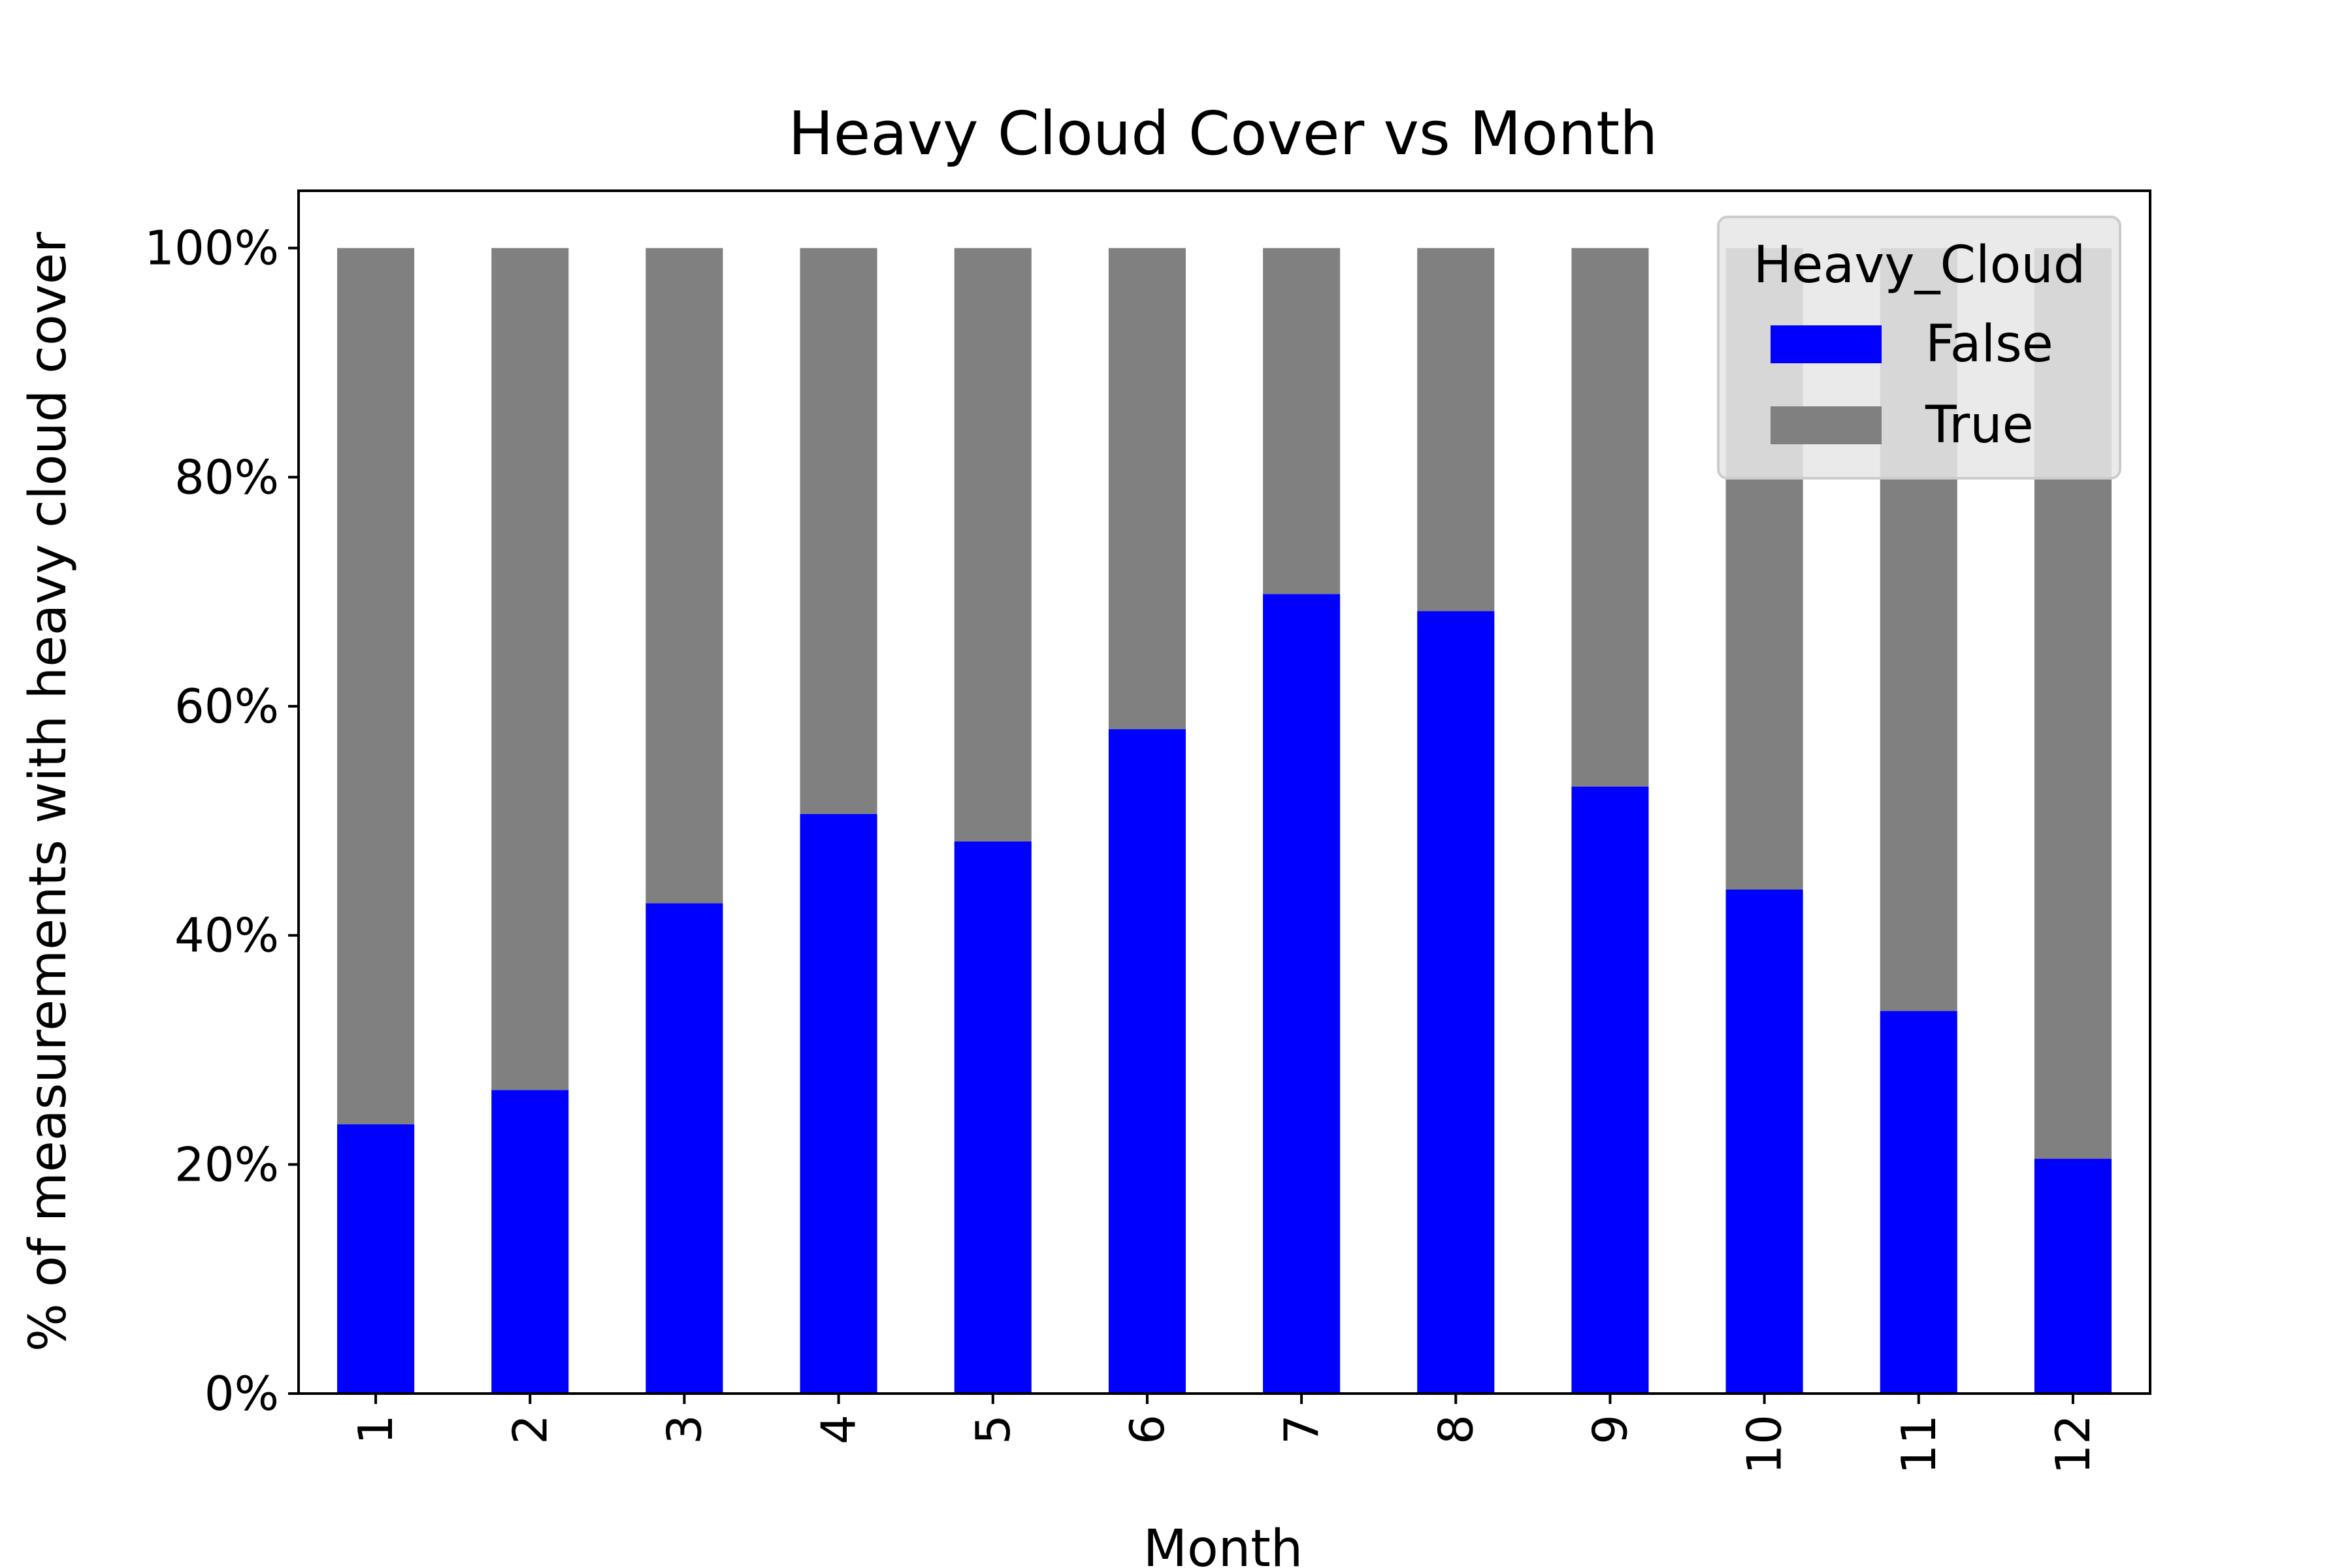 Image resolution: width=2352 pixels, height=1568 pixels. I want to click on x-axis-title: Month, so click(1223, 1544).